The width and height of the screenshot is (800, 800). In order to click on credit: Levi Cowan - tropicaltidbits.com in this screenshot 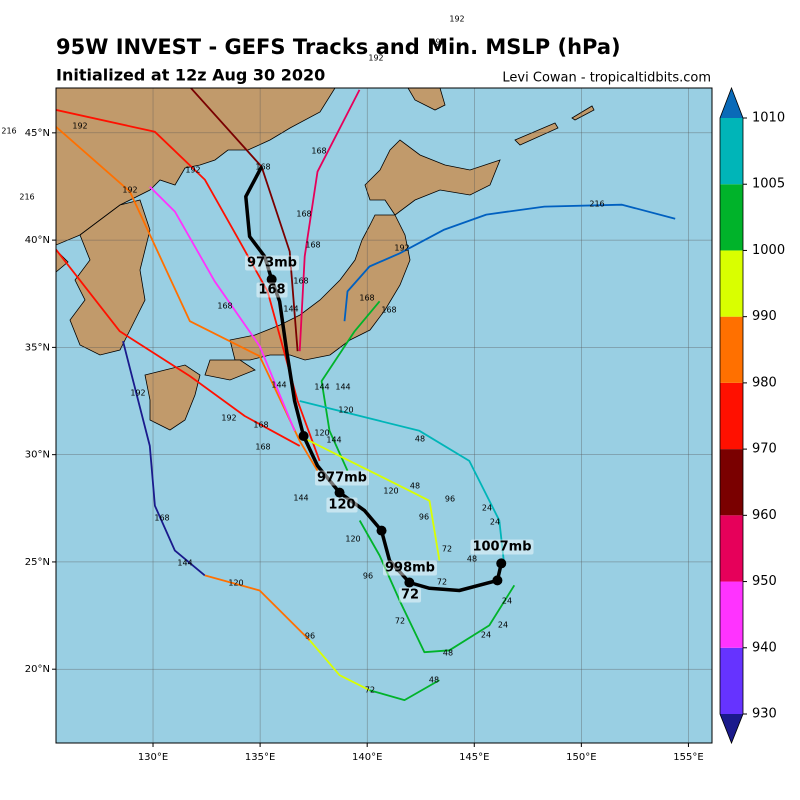, I will do `click(606, 78)`.